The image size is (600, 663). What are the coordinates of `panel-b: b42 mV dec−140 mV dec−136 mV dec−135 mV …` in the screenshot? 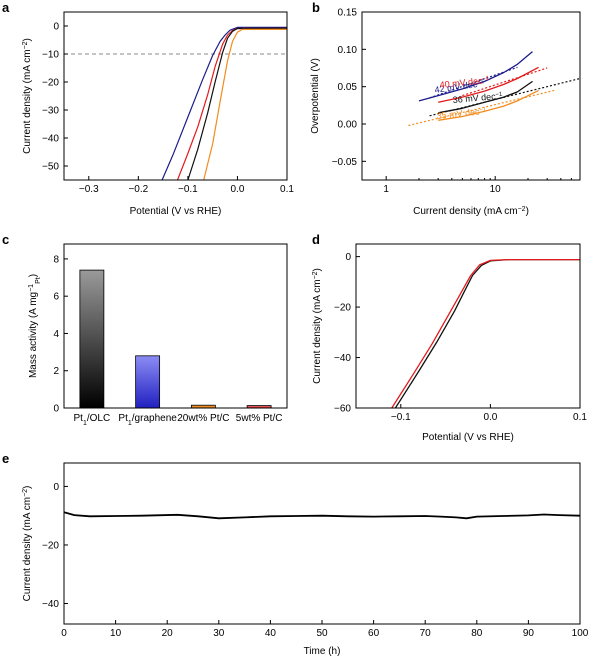 It's located at (445, 108).